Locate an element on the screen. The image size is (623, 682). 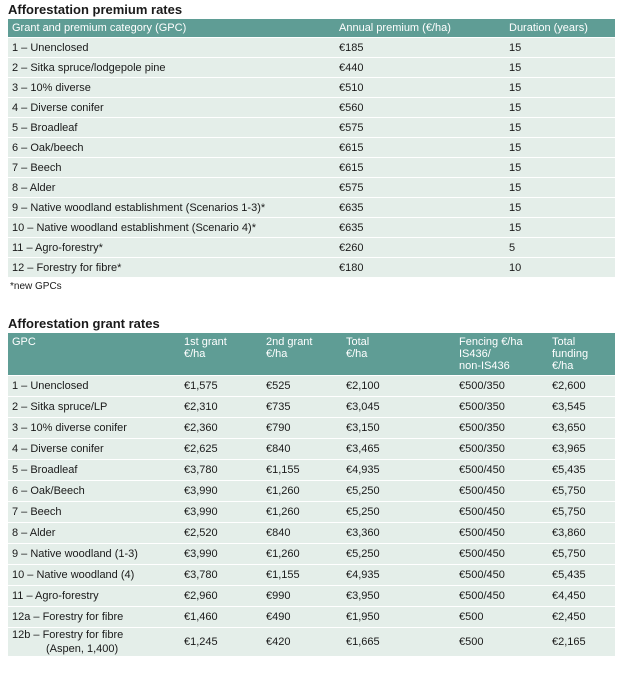
column-header: Total €/ha is located at coordinates (398, 354).